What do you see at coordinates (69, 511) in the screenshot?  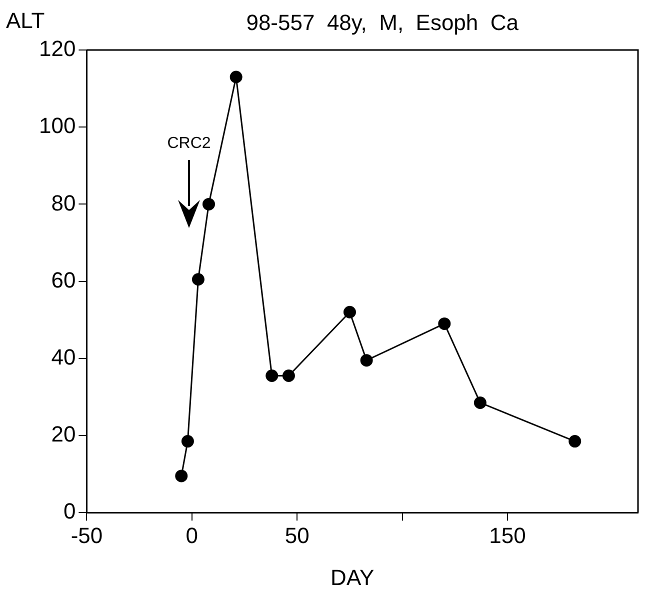 I see `y-tick-label: 0` at bounding box center [69, 511].